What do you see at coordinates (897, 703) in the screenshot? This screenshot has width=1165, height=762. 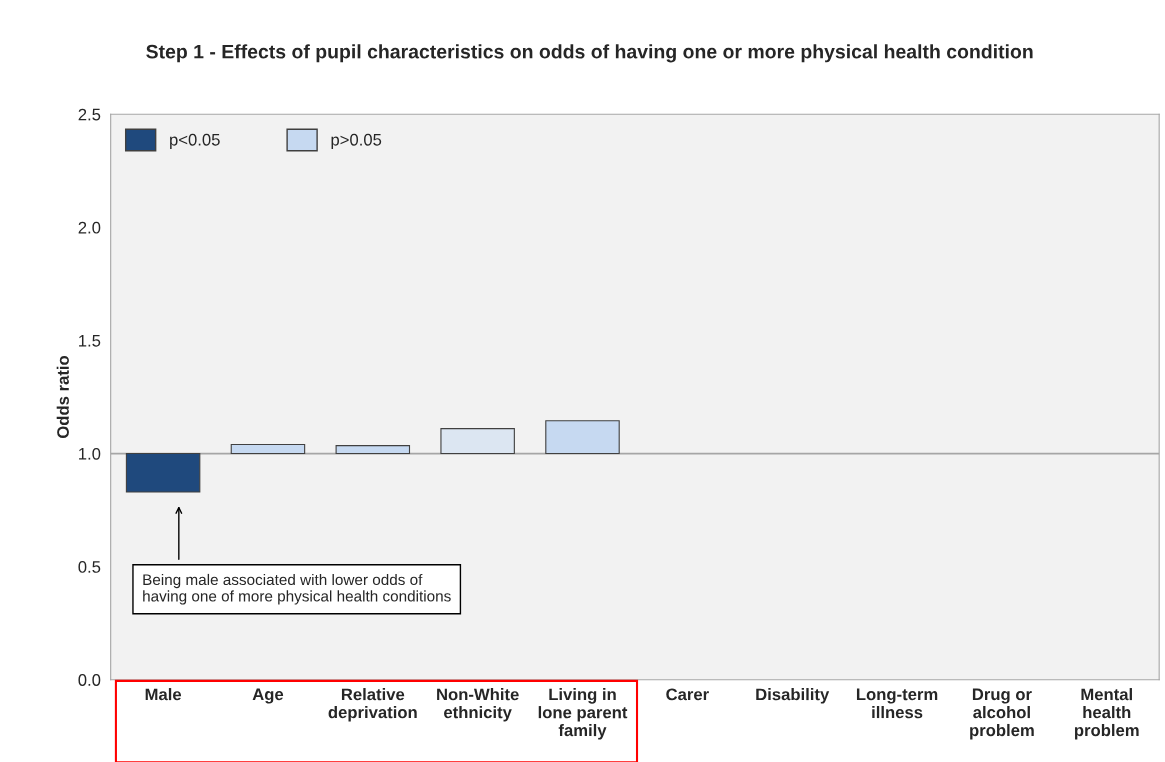 I see `x-tick-label: Long-term illness` at bounding box center [897, 703].